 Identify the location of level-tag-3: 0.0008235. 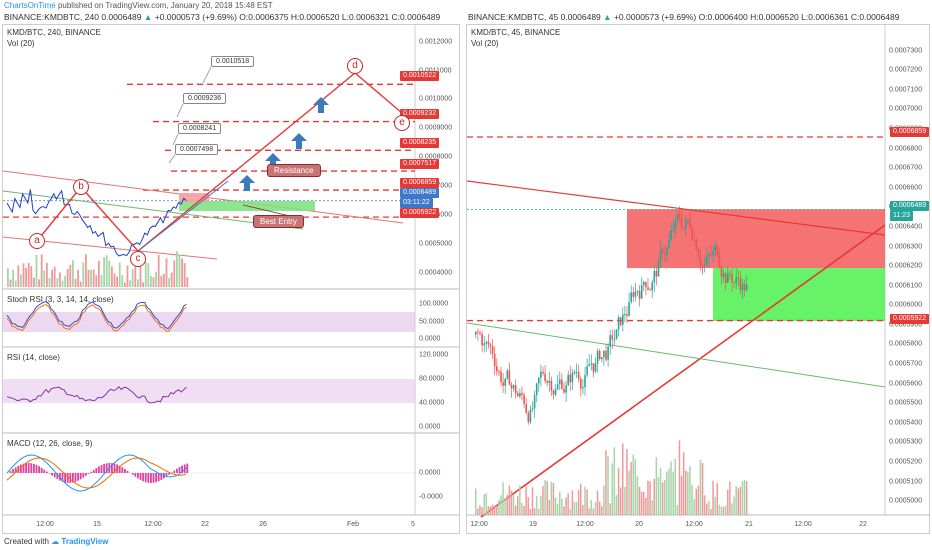
(420, 143).